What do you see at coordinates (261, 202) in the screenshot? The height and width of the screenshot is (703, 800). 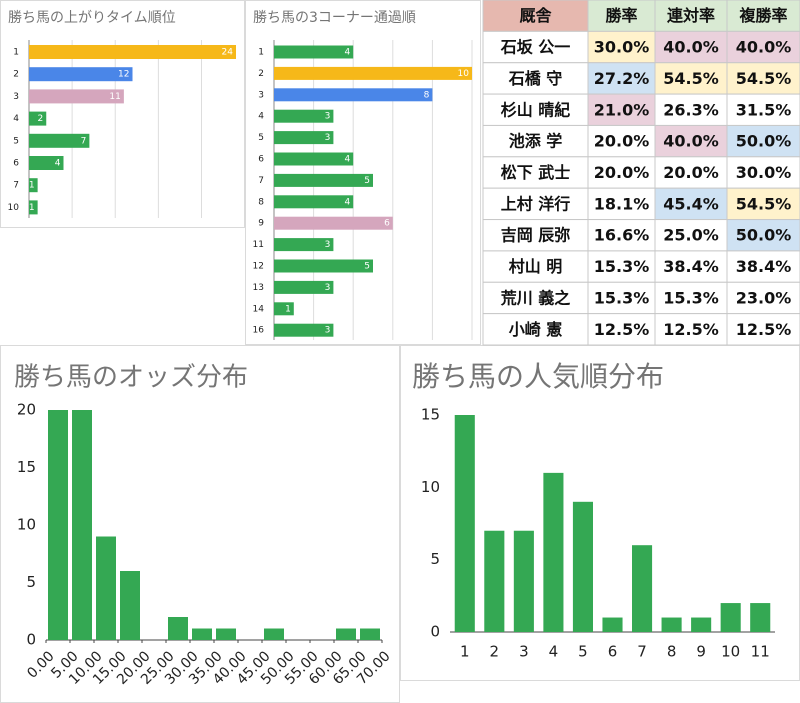 I see `category-label: 8` at bounding box center [261, 202].